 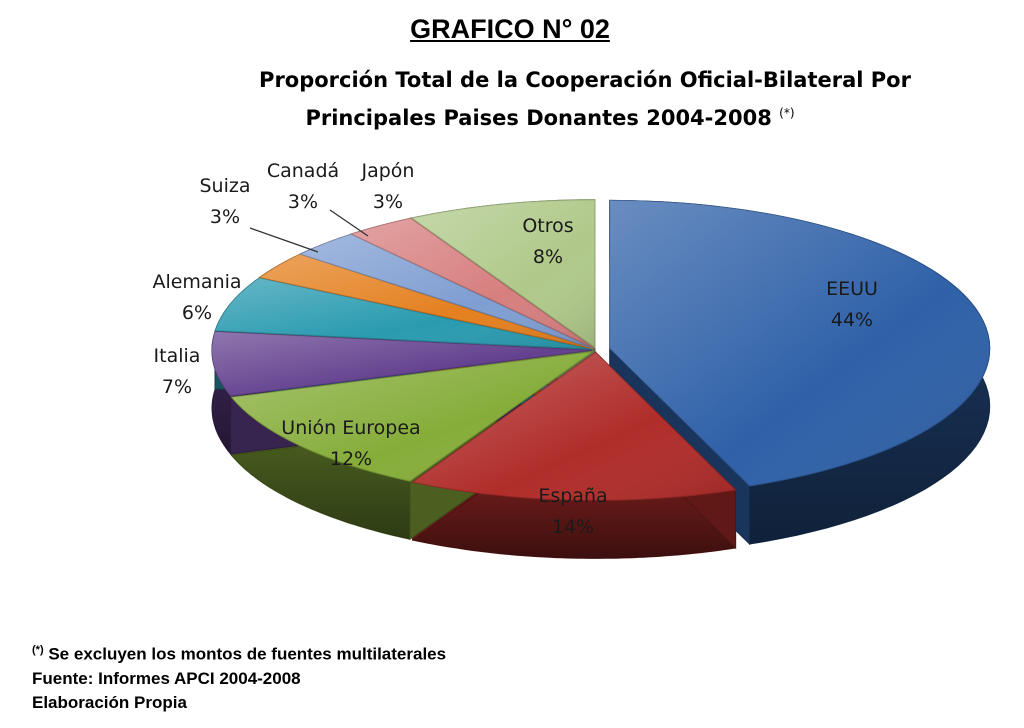 What do you see at coordinates (388, 202) in the screenshot?
I see `slice-label-value-7: 3%` at bounding box center [388, 202].